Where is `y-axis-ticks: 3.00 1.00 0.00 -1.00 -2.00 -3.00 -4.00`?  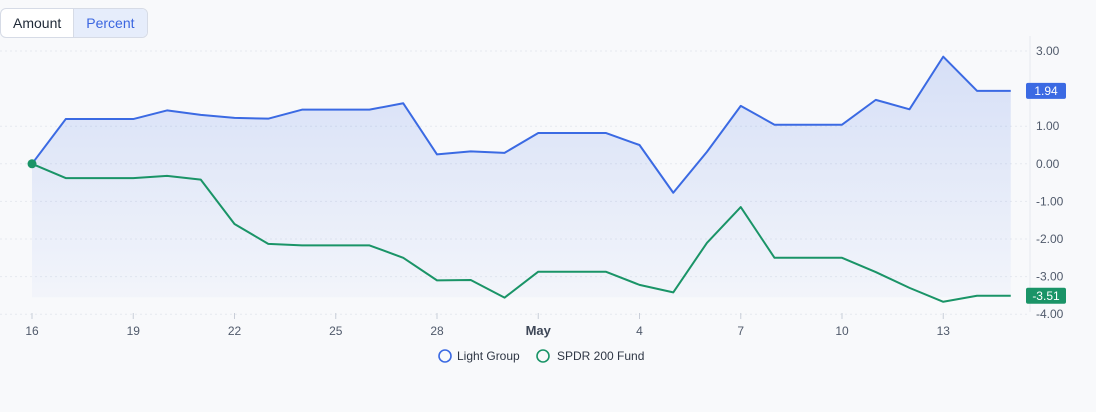 y-axis-ticks: 3.00 1.00 0.00 -1.00 -2.00 -3.00 -4.00 is located at coordinates (1050, 182).